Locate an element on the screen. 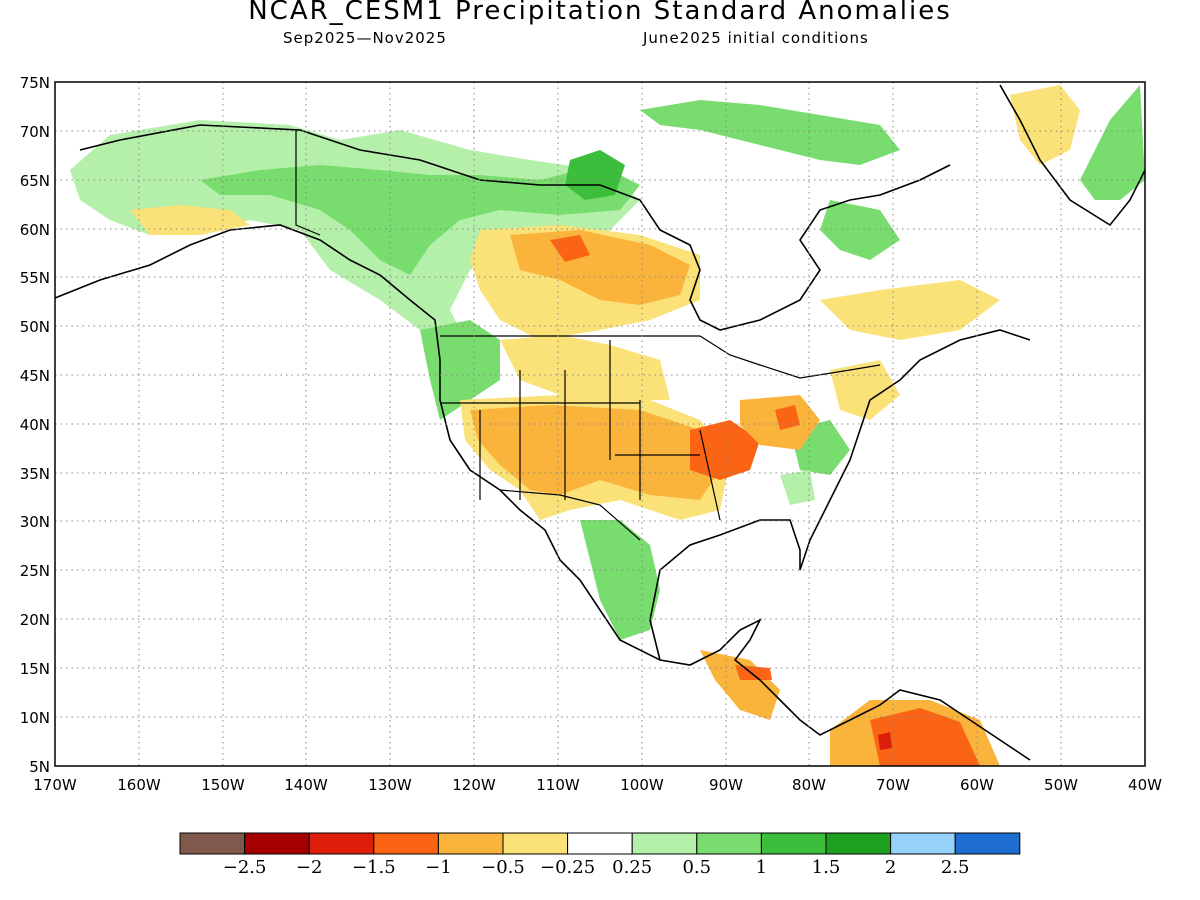 This screenshot has width=1200, height=900. lat-label-75: 75N is located at coordinates (35, 83).